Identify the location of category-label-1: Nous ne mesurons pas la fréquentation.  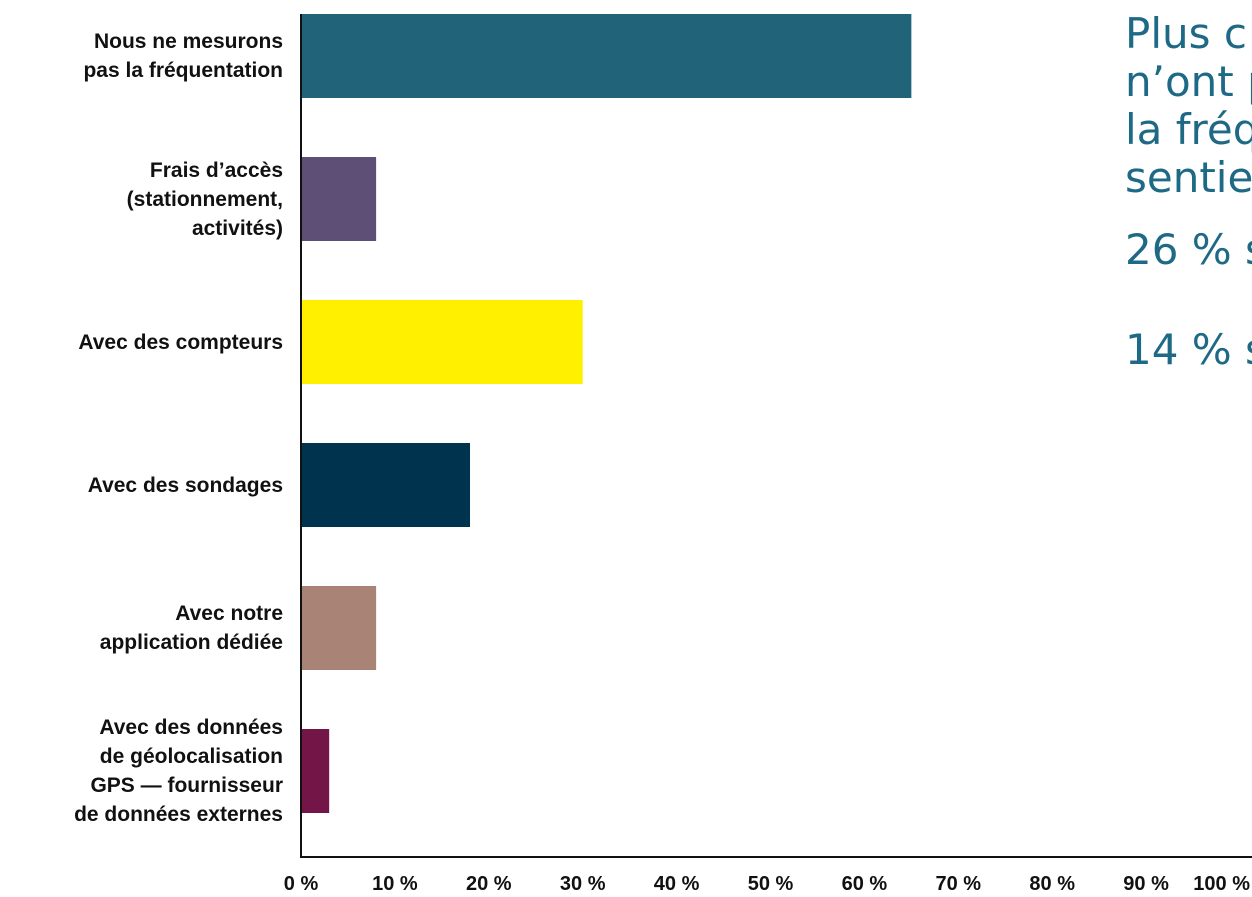
(183, 56).